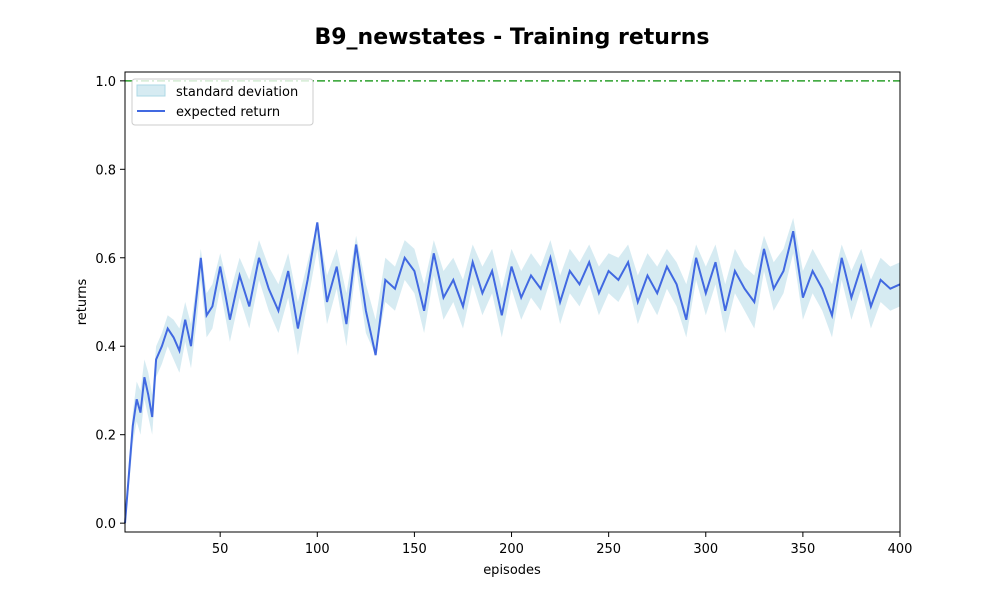  Describe the element at coordinates (105, 259) in the screenshot. I see `y-tick-label: 0.6` at that location.